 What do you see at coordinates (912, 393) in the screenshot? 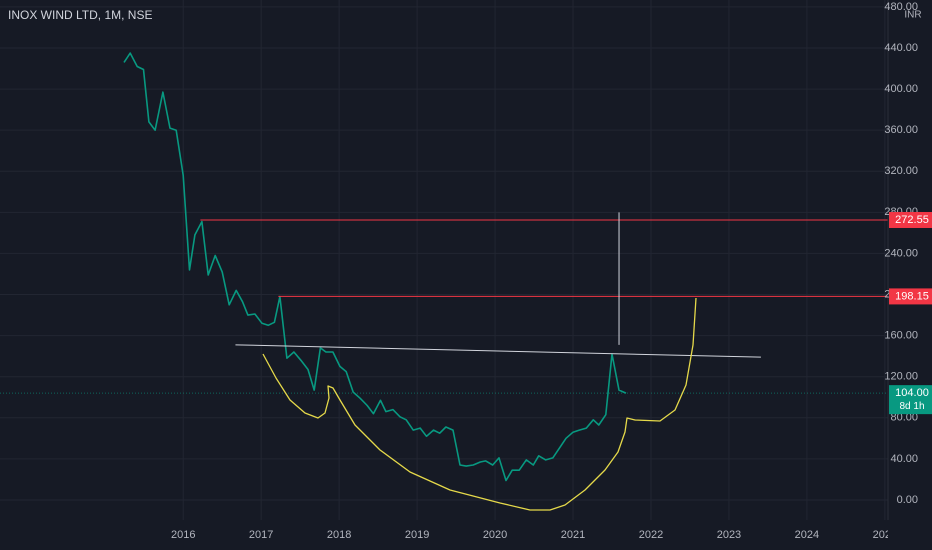
I see `last-price-label: 104.00` at bounding box center [912, 393].